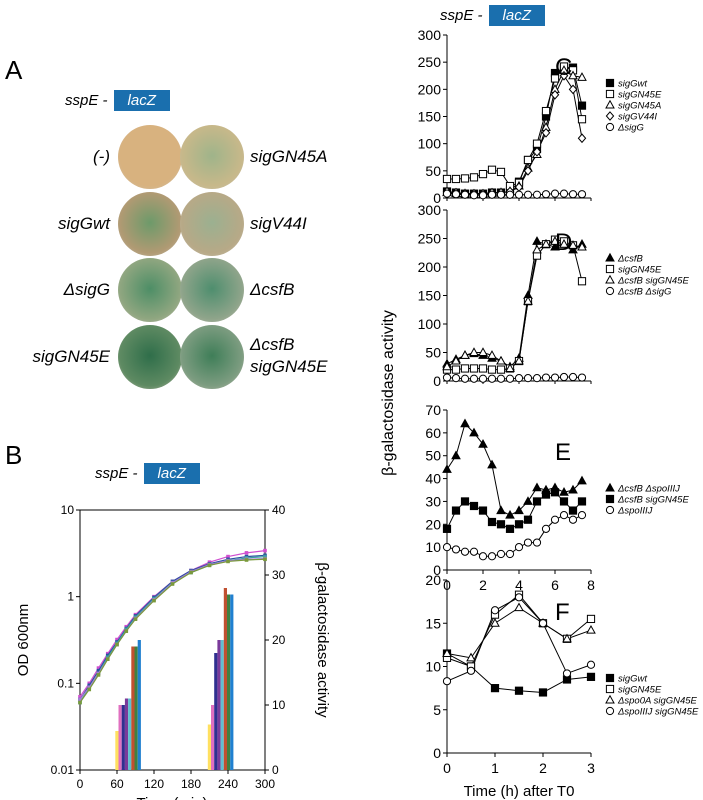 The image size is (703, 800). What do you see at coordinates (657, 701) in the screenshot?
I see `legend-label: Δspo0A sigGN45E` at bounding box center [657, 701].